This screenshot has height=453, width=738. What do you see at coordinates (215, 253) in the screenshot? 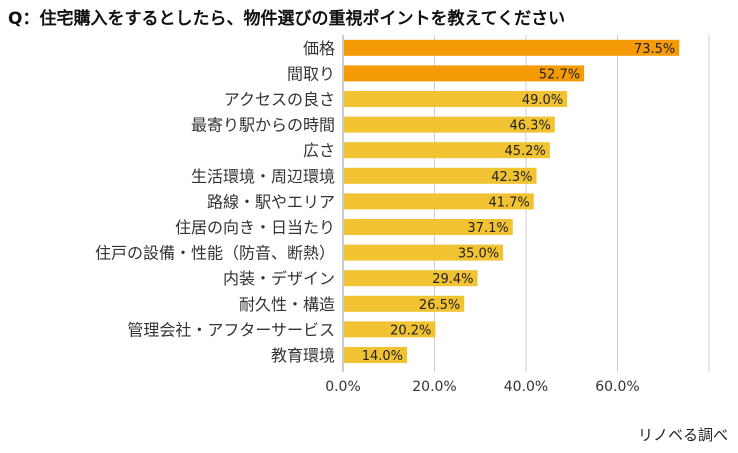
I see `category-label: 住戸の設備・性能（防音、断熱）` at bounding box center [215, 253].